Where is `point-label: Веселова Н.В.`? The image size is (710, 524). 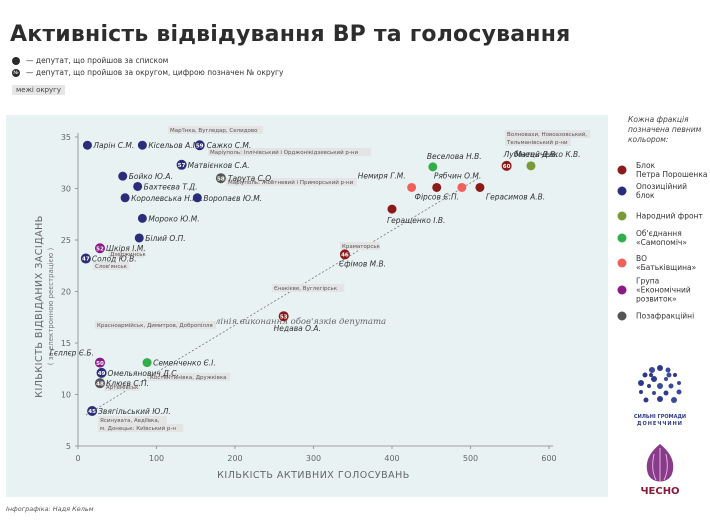
point-label: Веселова Н.В. is located at coordinates (454, 156).